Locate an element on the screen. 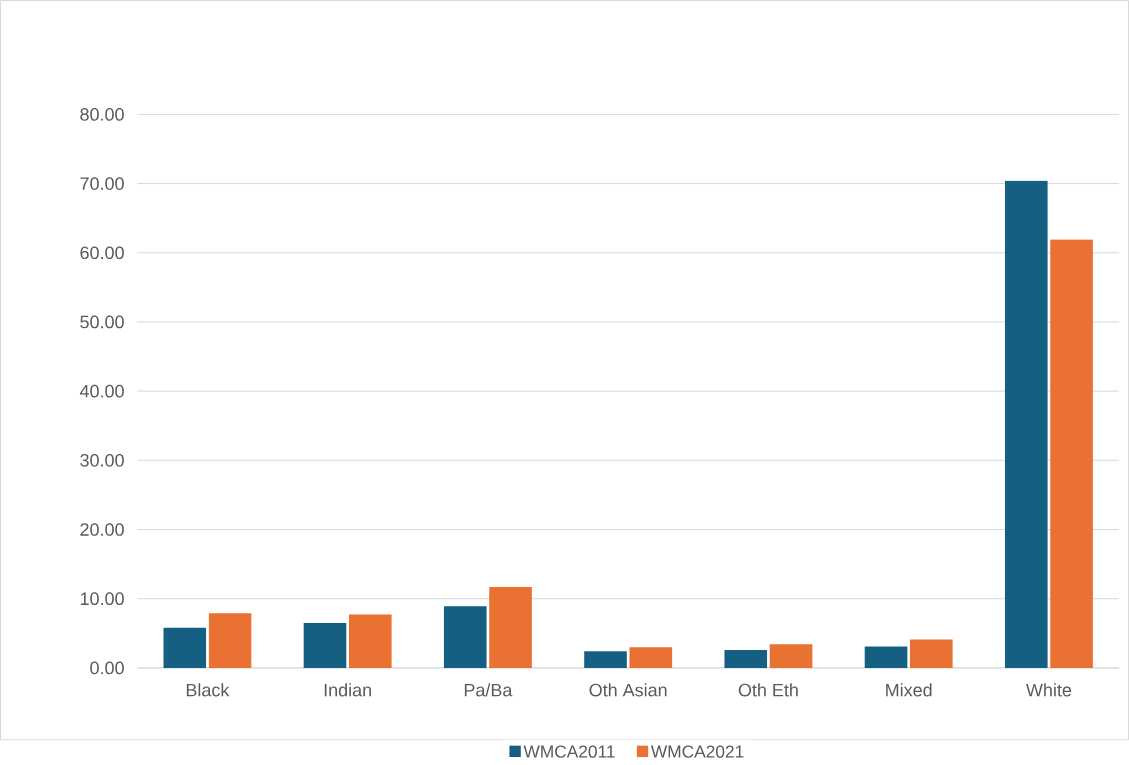 The image size is (1129, 765). y-tick-label: 30.00 is located at coordinates (102, 460).